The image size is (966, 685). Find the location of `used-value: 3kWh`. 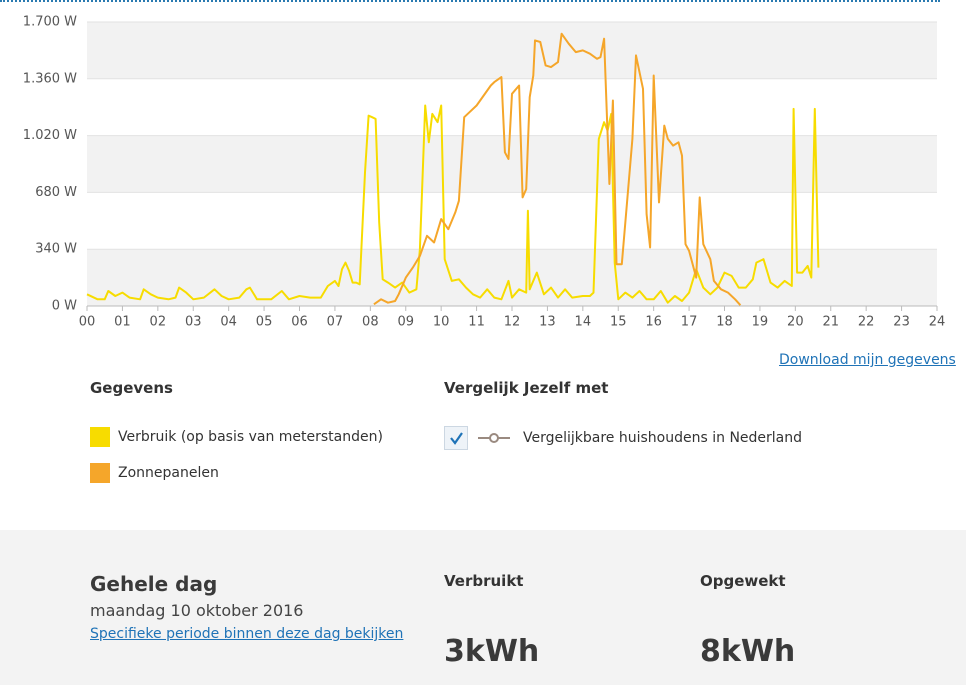

used-value: 3kWh is located at coordinates (492, 651).